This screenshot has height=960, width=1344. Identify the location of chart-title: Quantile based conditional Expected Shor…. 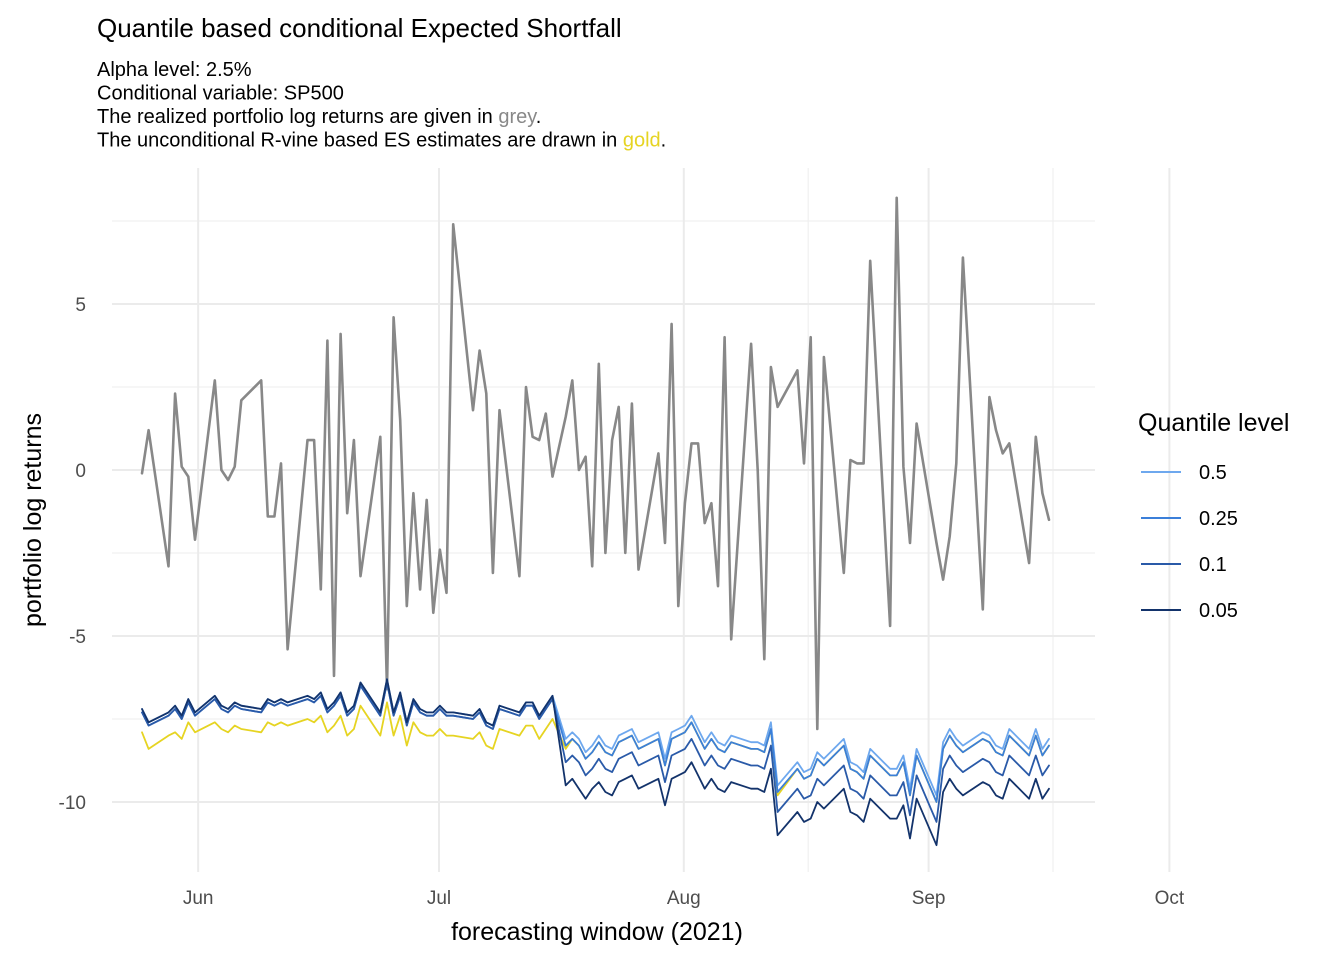
(359, 28).